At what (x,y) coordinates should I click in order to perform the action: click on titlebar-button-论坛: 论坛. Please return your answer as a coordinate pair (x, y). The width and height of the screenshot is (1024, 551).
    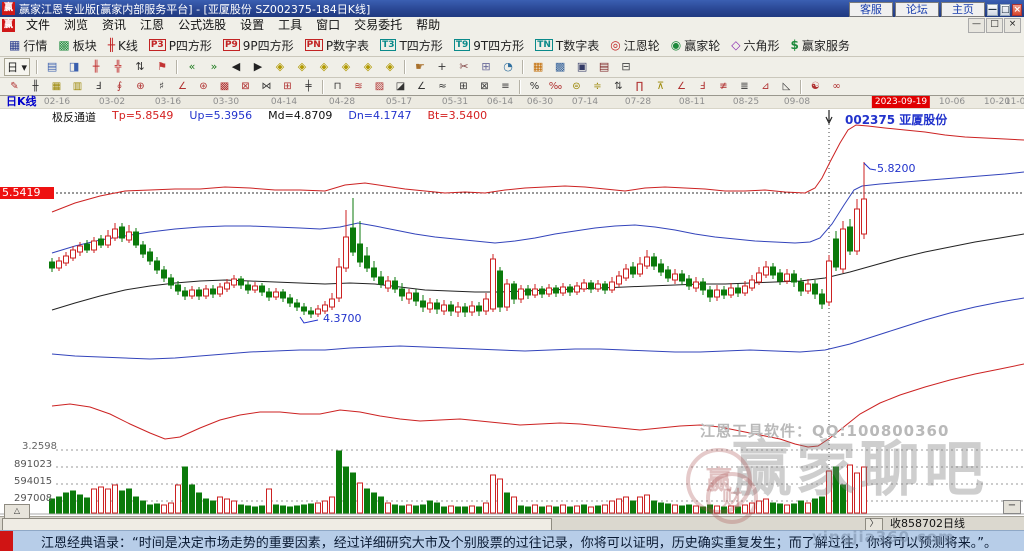
    Looking at the image, I should click on (916, 9).